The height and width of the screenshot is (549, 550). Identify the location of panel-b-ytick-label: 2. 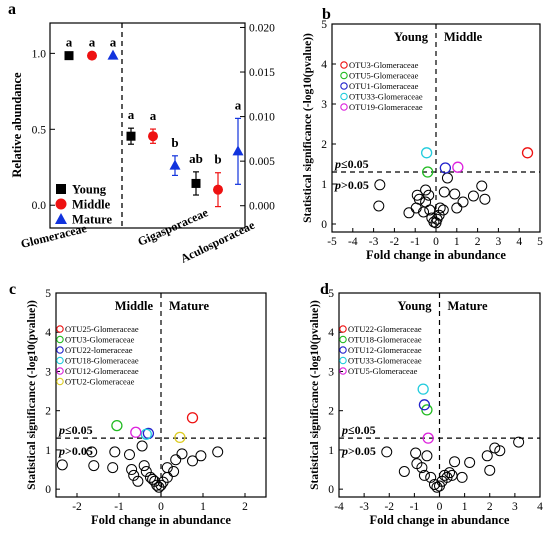
(324, 145).